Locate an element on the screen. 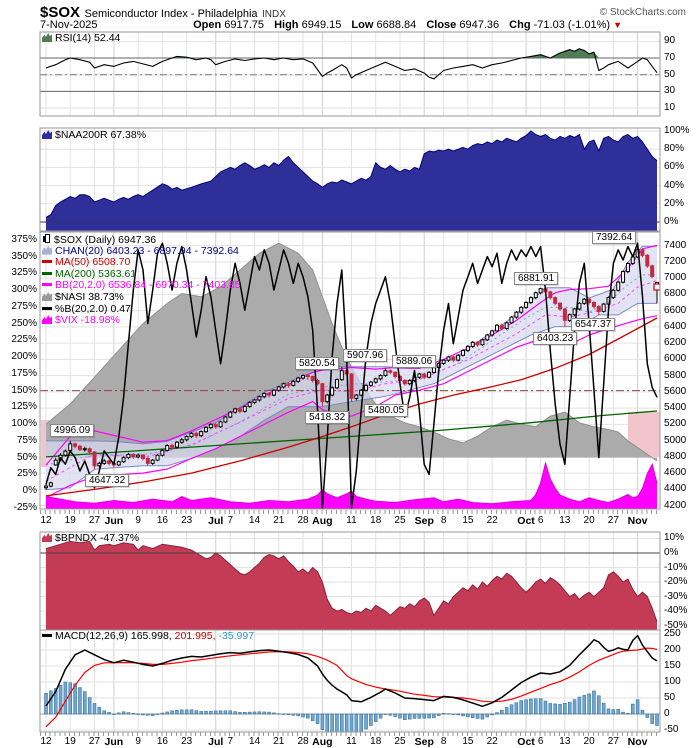  legend-row: $SOX (Daily) 6947.36 is located at coordinates (141, 240).